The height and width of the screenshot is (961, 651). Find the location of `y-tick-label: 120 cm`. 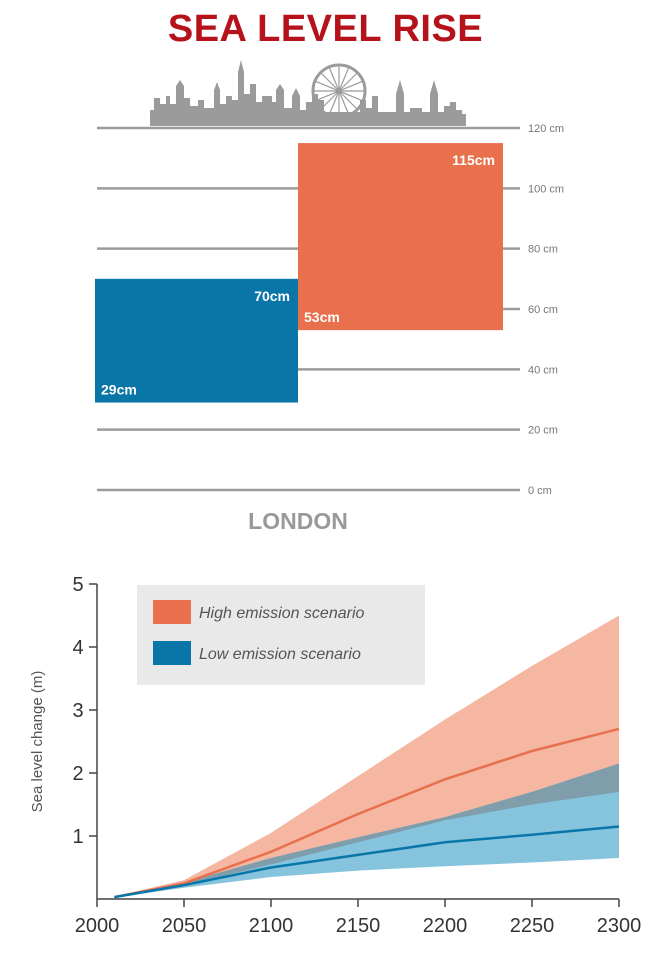

y-tick-label: 120 cm is located at coordinates (546, 129).